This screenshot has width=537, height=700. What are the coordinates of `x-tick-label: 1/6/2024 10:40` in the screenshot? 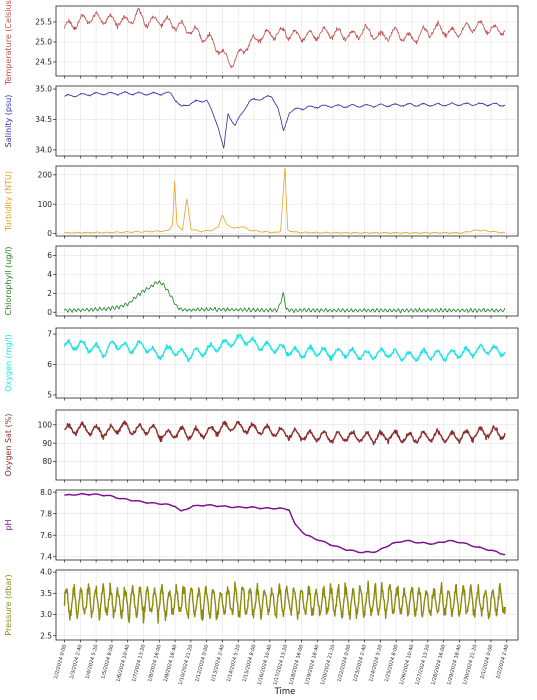 It's located at (123, 663).